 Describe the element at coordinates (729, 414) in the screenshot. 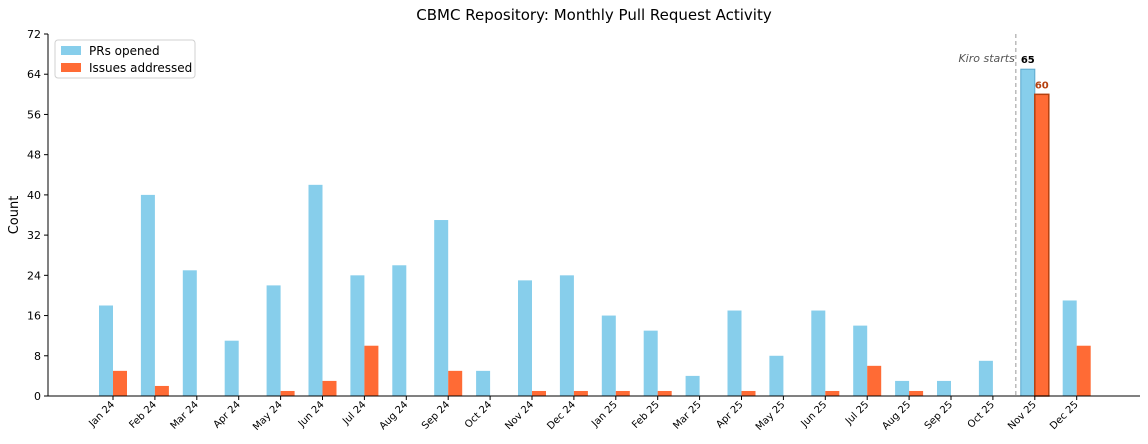

I see `x-tick-label: Apr 25` at that location.